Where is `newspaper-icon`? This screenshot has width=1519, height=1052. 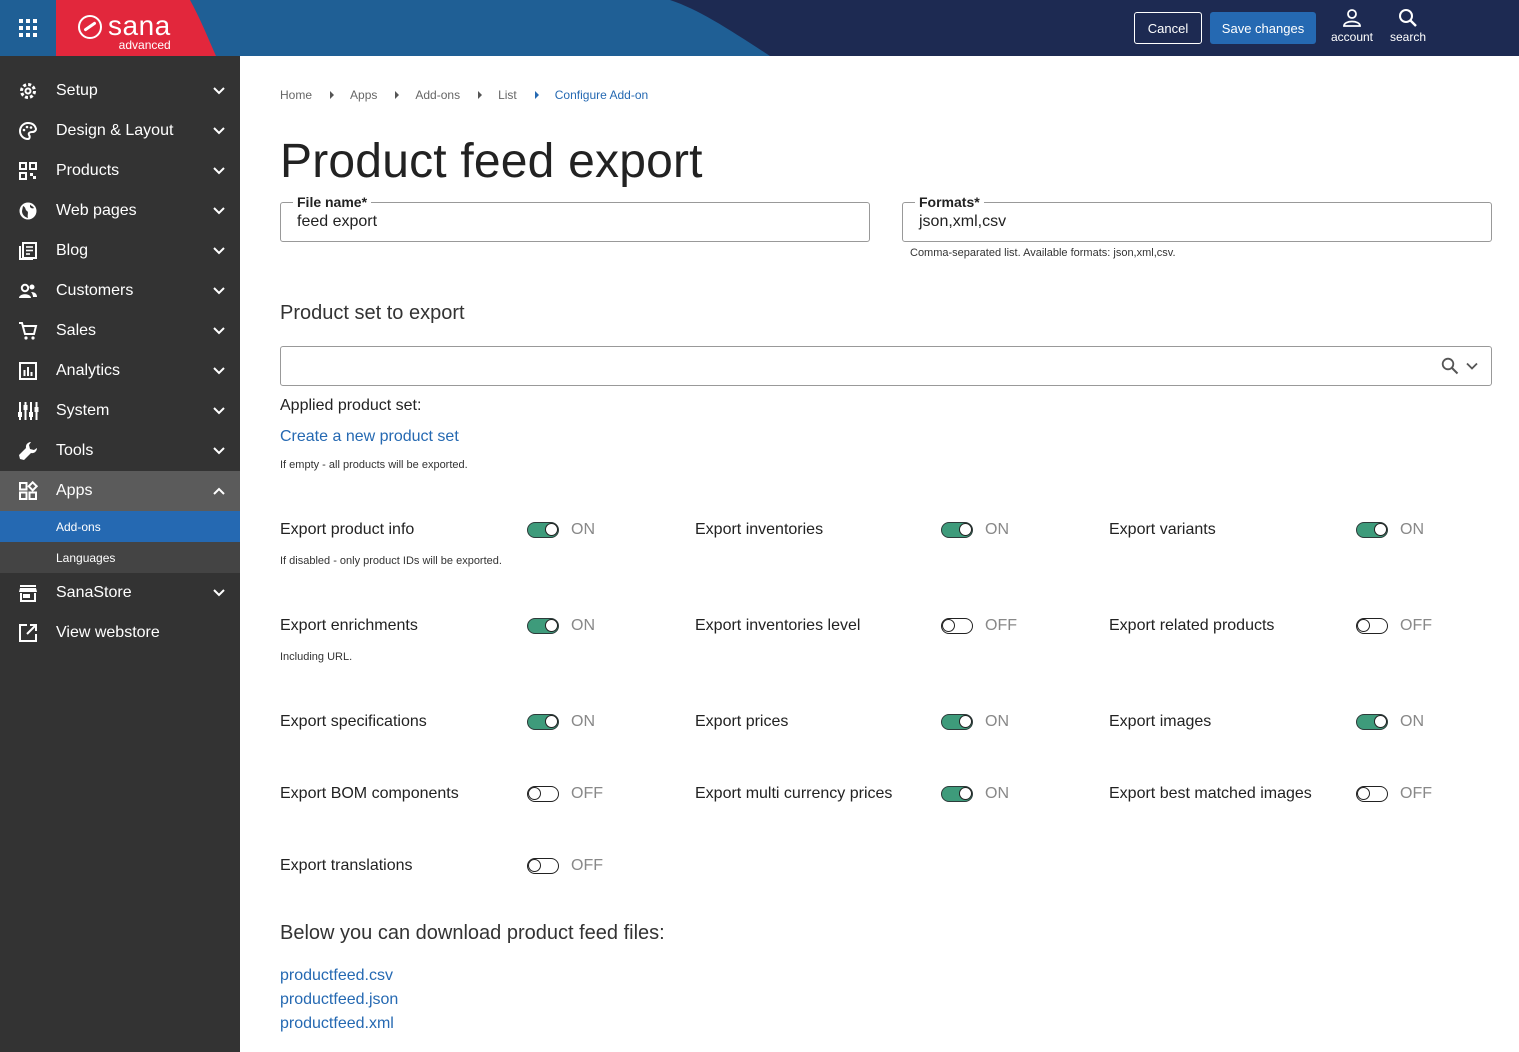 newspaper-icon is located at coordinates (28, 251).